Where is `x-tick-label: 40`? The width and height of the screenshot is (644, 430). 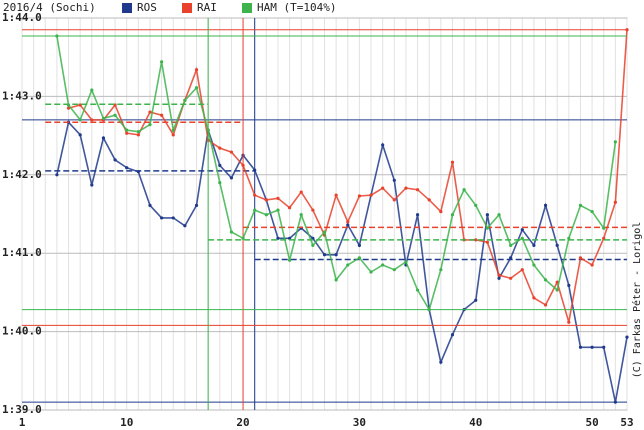 x-tick-label: 40 is located at coordinates (475, 422).